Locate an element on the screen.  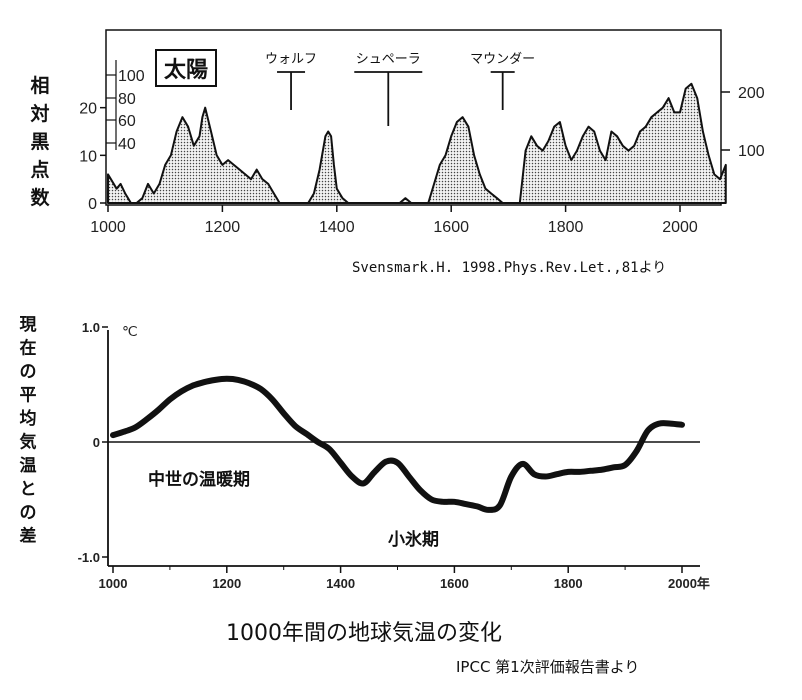
bottom-source-citation: IPCC 第1次評価報告書より is located at coordinates (547, 667).